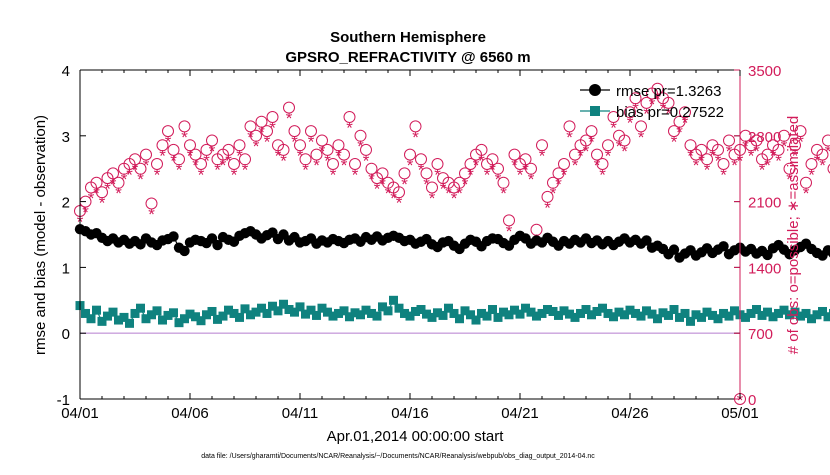  What do you see at coordinates (668, 91) in the screenshot?
I see `legend-rmse-label: rmse pr=1.3263` at bounding box center [668, 91].